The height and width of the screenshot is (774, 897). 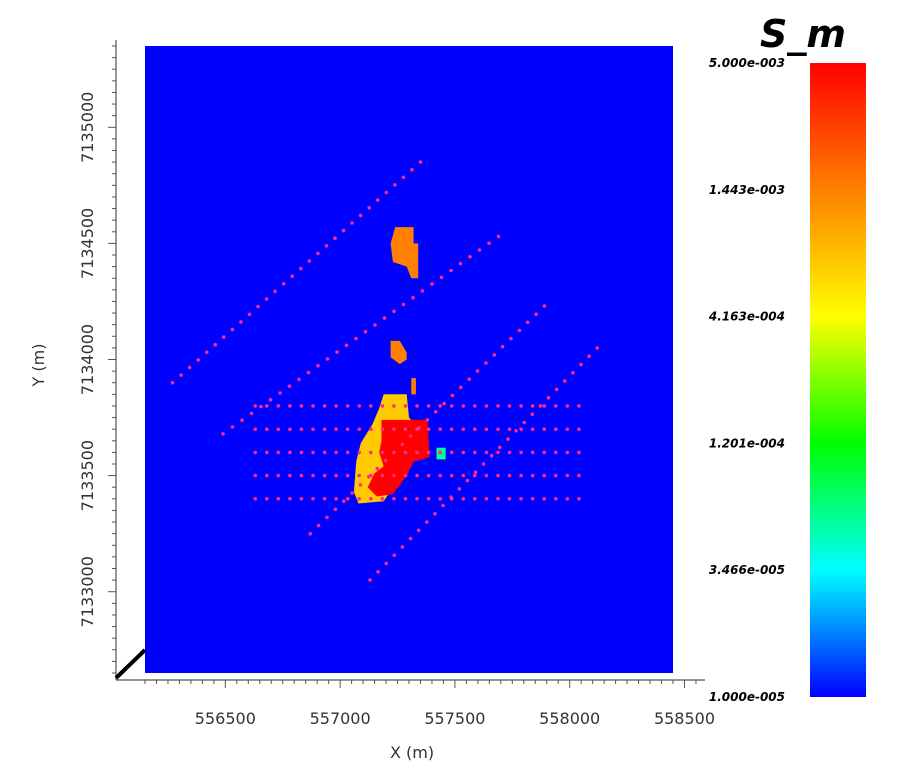 I want to click on colorbar-label: 4.163e-004, so click(x=746, y=317).